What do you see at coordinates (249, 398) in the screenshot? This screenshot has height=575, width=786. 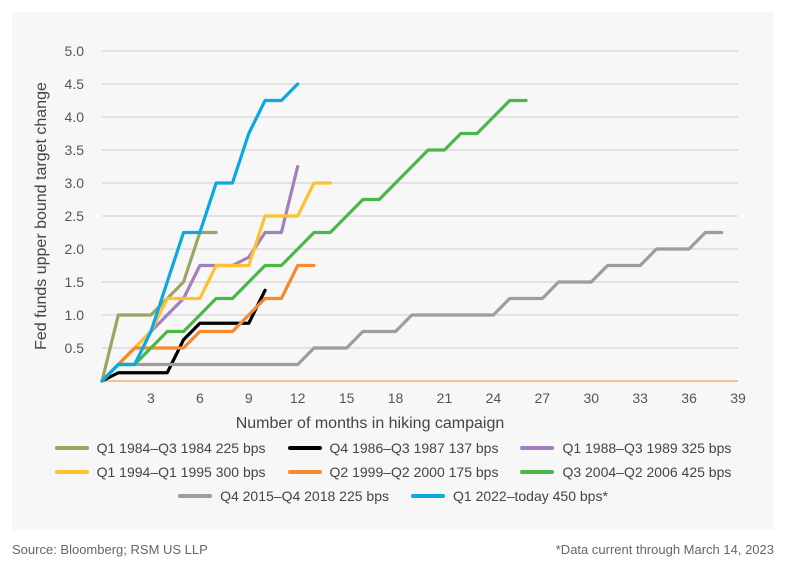 I see `x-tick-label: 9` at bounding box center [249, 398].